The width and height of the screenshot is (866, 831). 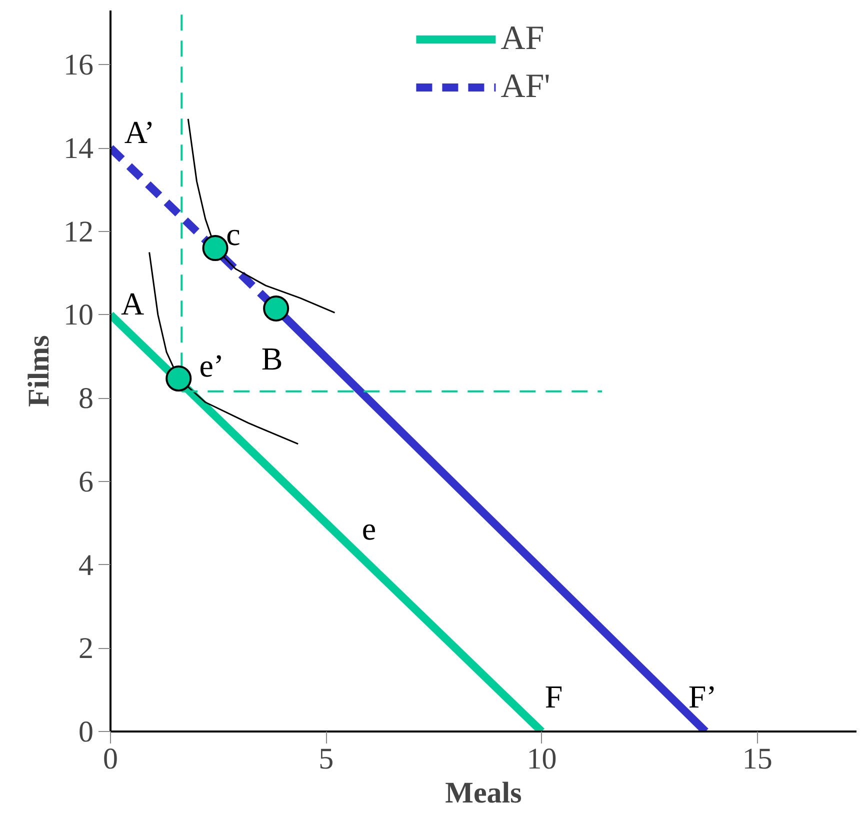 I want to click on legend-label: AF', so click(x=525, y=87).